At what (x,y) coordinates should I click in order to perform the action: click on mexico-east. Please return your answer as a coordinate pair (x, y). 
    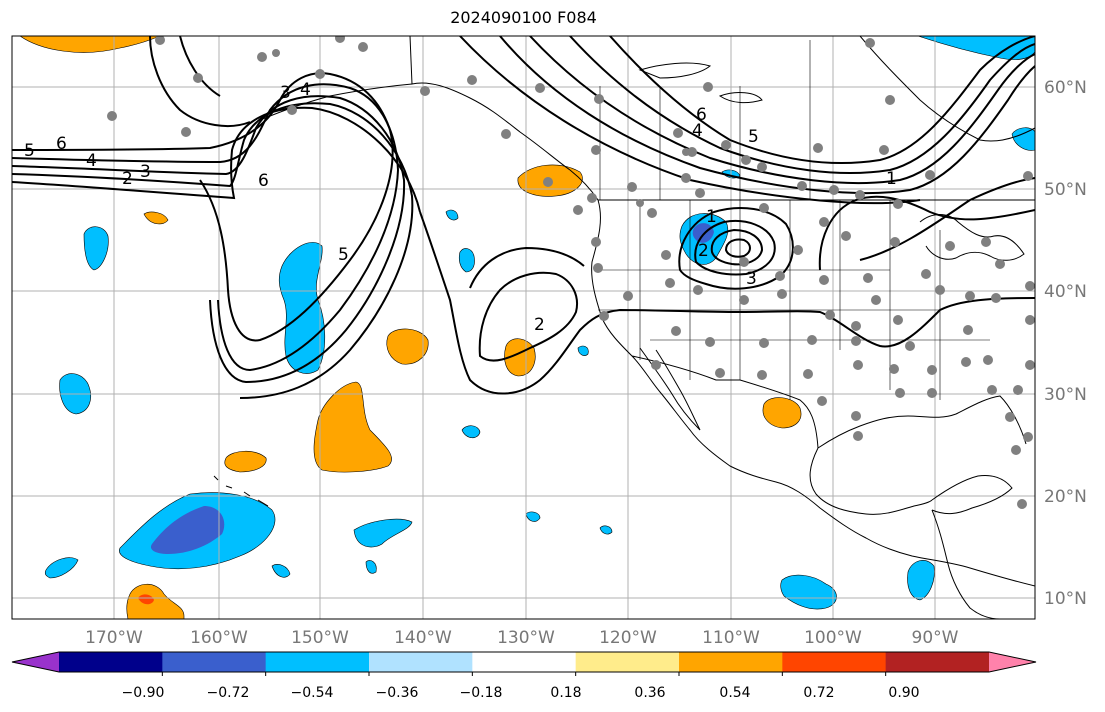
    Looking at the image, I should click on (871, 481).